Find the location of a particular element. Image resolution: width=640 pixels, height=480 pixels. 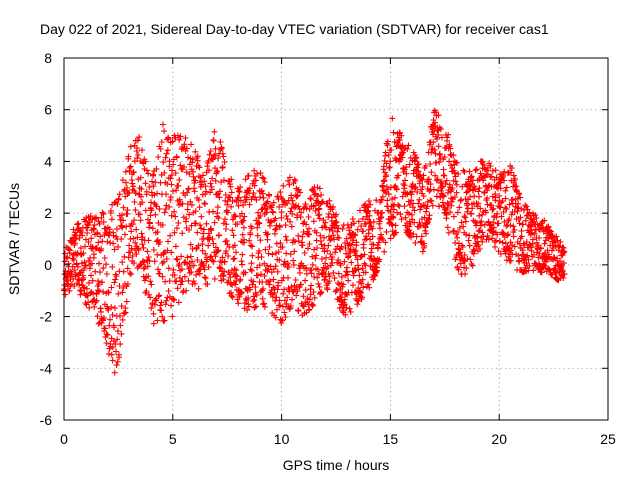

y-tick-label: 8 is located at coordinates (48, 58).